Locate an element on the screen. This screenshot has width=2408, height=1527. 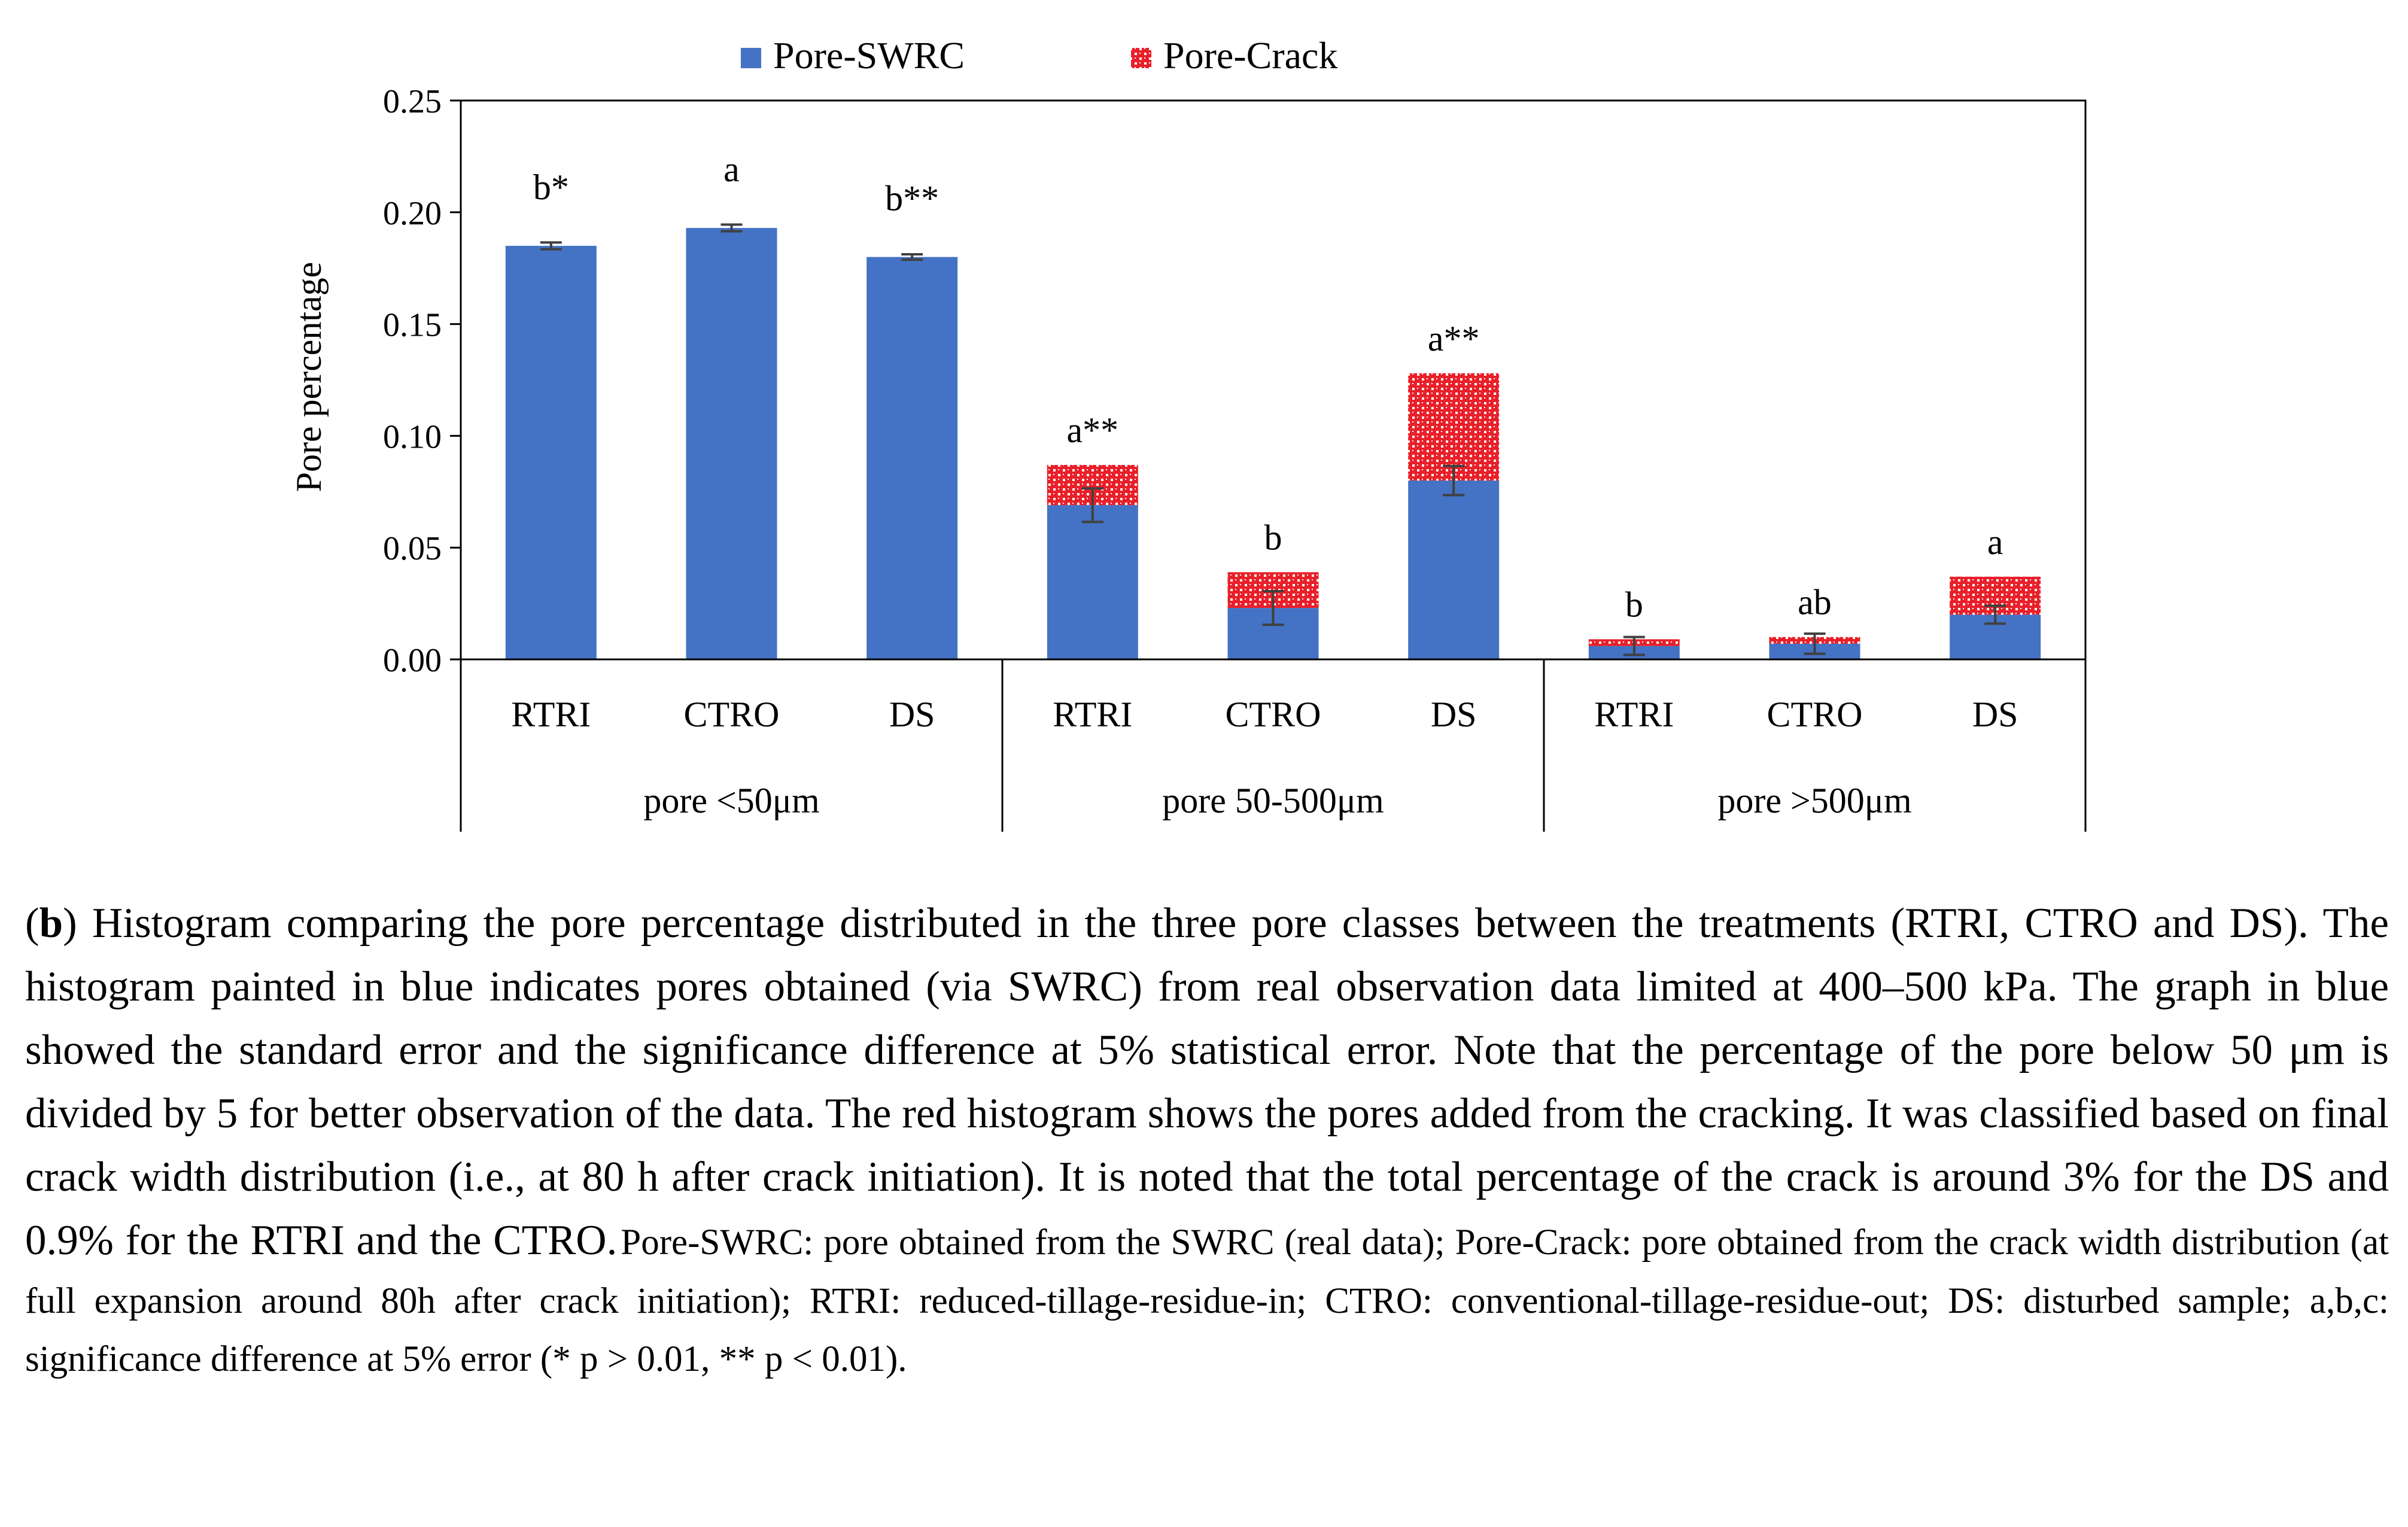
group-label: pore <50μm is located at coordinates (731, 801).